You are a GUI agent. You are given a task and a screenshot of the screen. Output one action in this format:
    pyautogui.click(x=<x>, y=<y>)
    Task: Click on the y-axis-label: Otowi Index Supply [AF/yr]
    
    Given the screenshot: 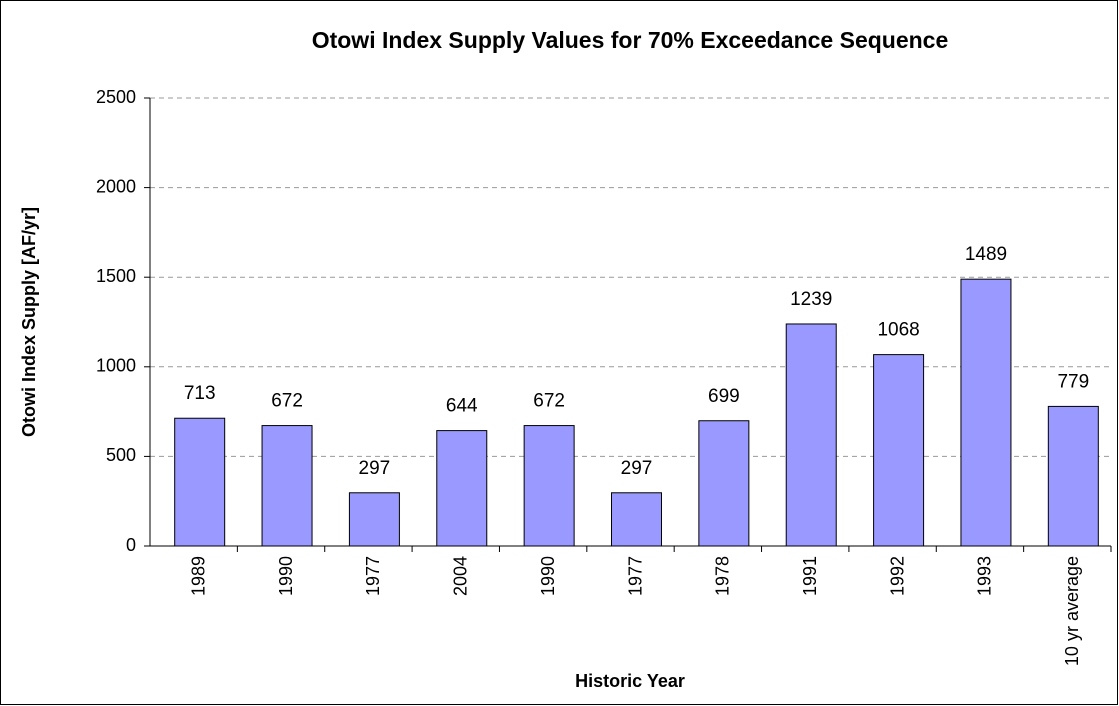 What is the action you would take?
    pyautogui.click(x=29, y=322)
    